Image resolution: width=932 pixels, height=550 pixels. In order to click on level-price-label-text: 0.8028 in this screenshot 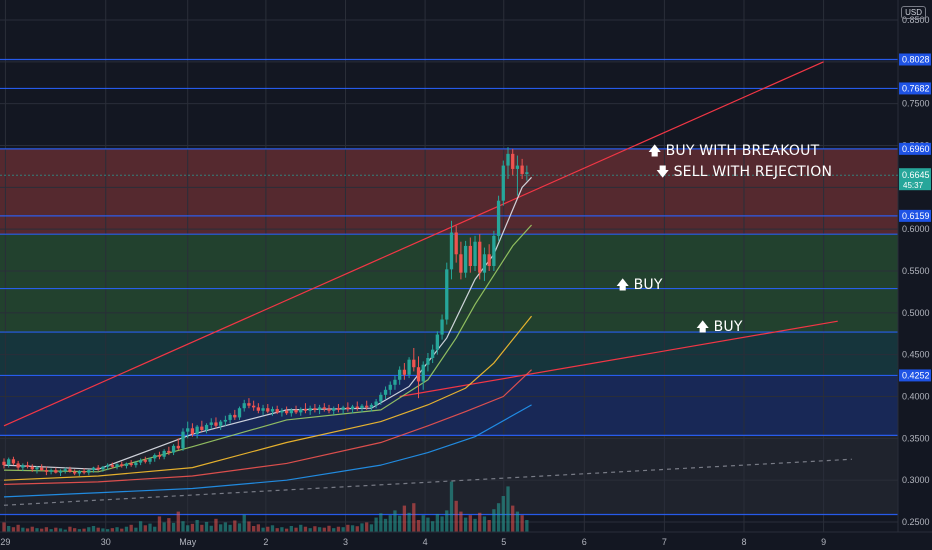, I will do `click(916, 59)`.